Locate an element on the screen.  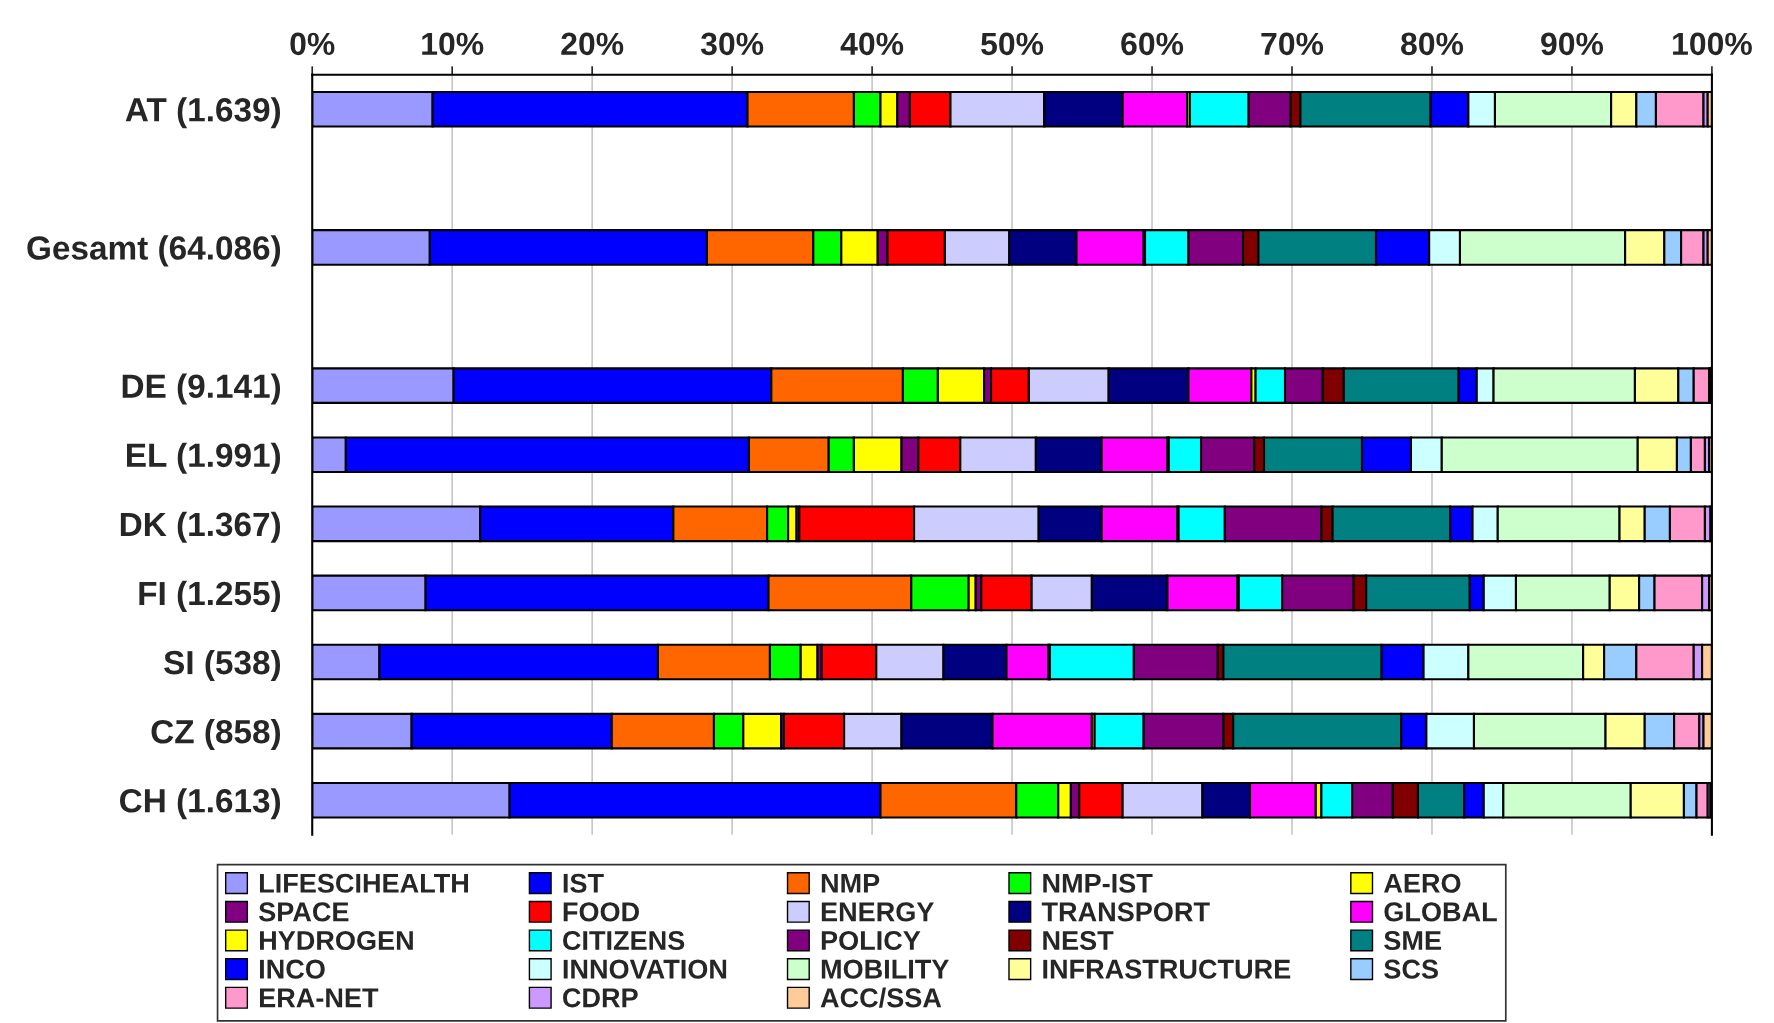
legend-label: POLICY is located at coordinates (871, 940).